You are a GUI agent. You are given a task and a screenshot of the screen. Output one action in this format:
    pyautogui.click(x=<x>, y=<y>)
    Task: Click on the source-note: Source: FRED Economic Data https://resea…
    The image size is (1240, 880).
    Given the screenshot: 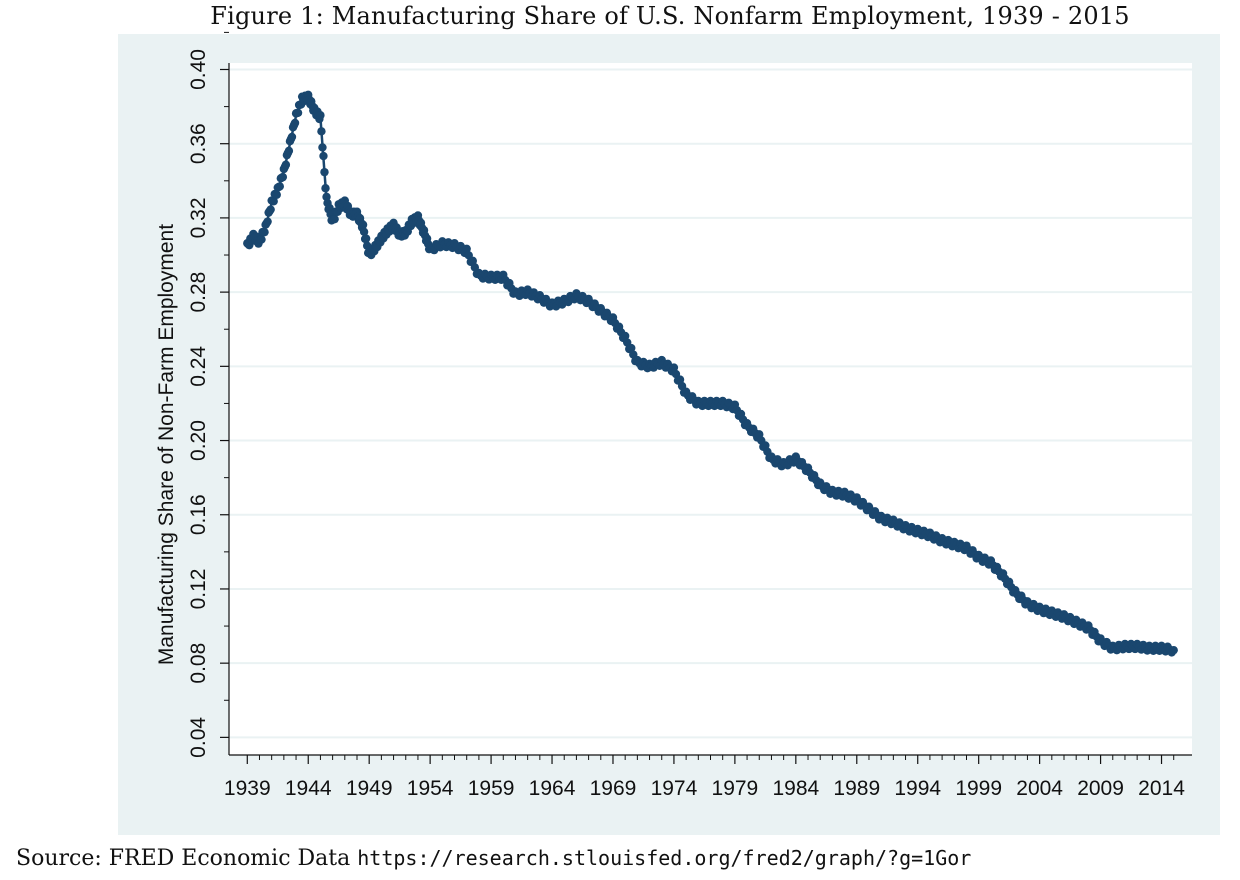 What is the action you would take?
    pyautogui.click(x=493, y=858)
    